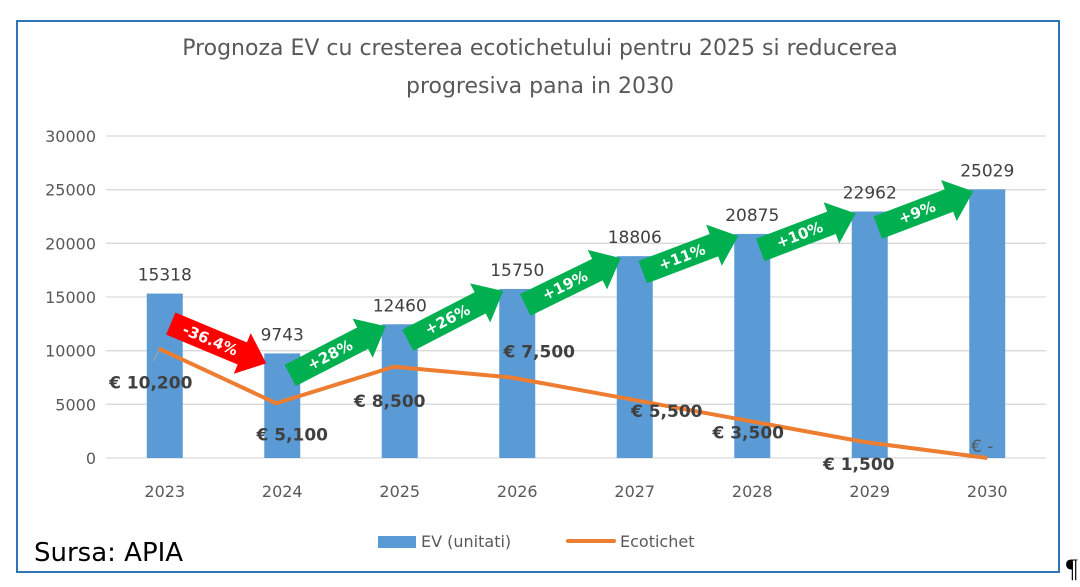 The height and width of the screenshot is (587, 1080). What do you see at coordinates (870, 194) in the screenshot?
I see `bar-value-label: 22962` at bounding box center [870, 194].